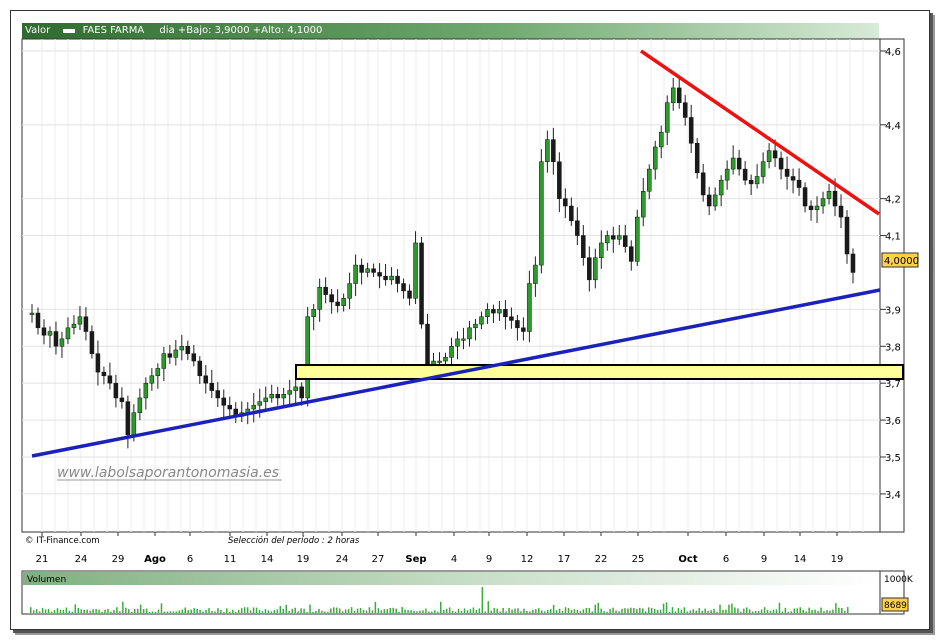 This screenshot has width=940, height=640. Describe the element at coordinates (46, 580) in the screenshot. I see `volume-label: Volumen` at that location.